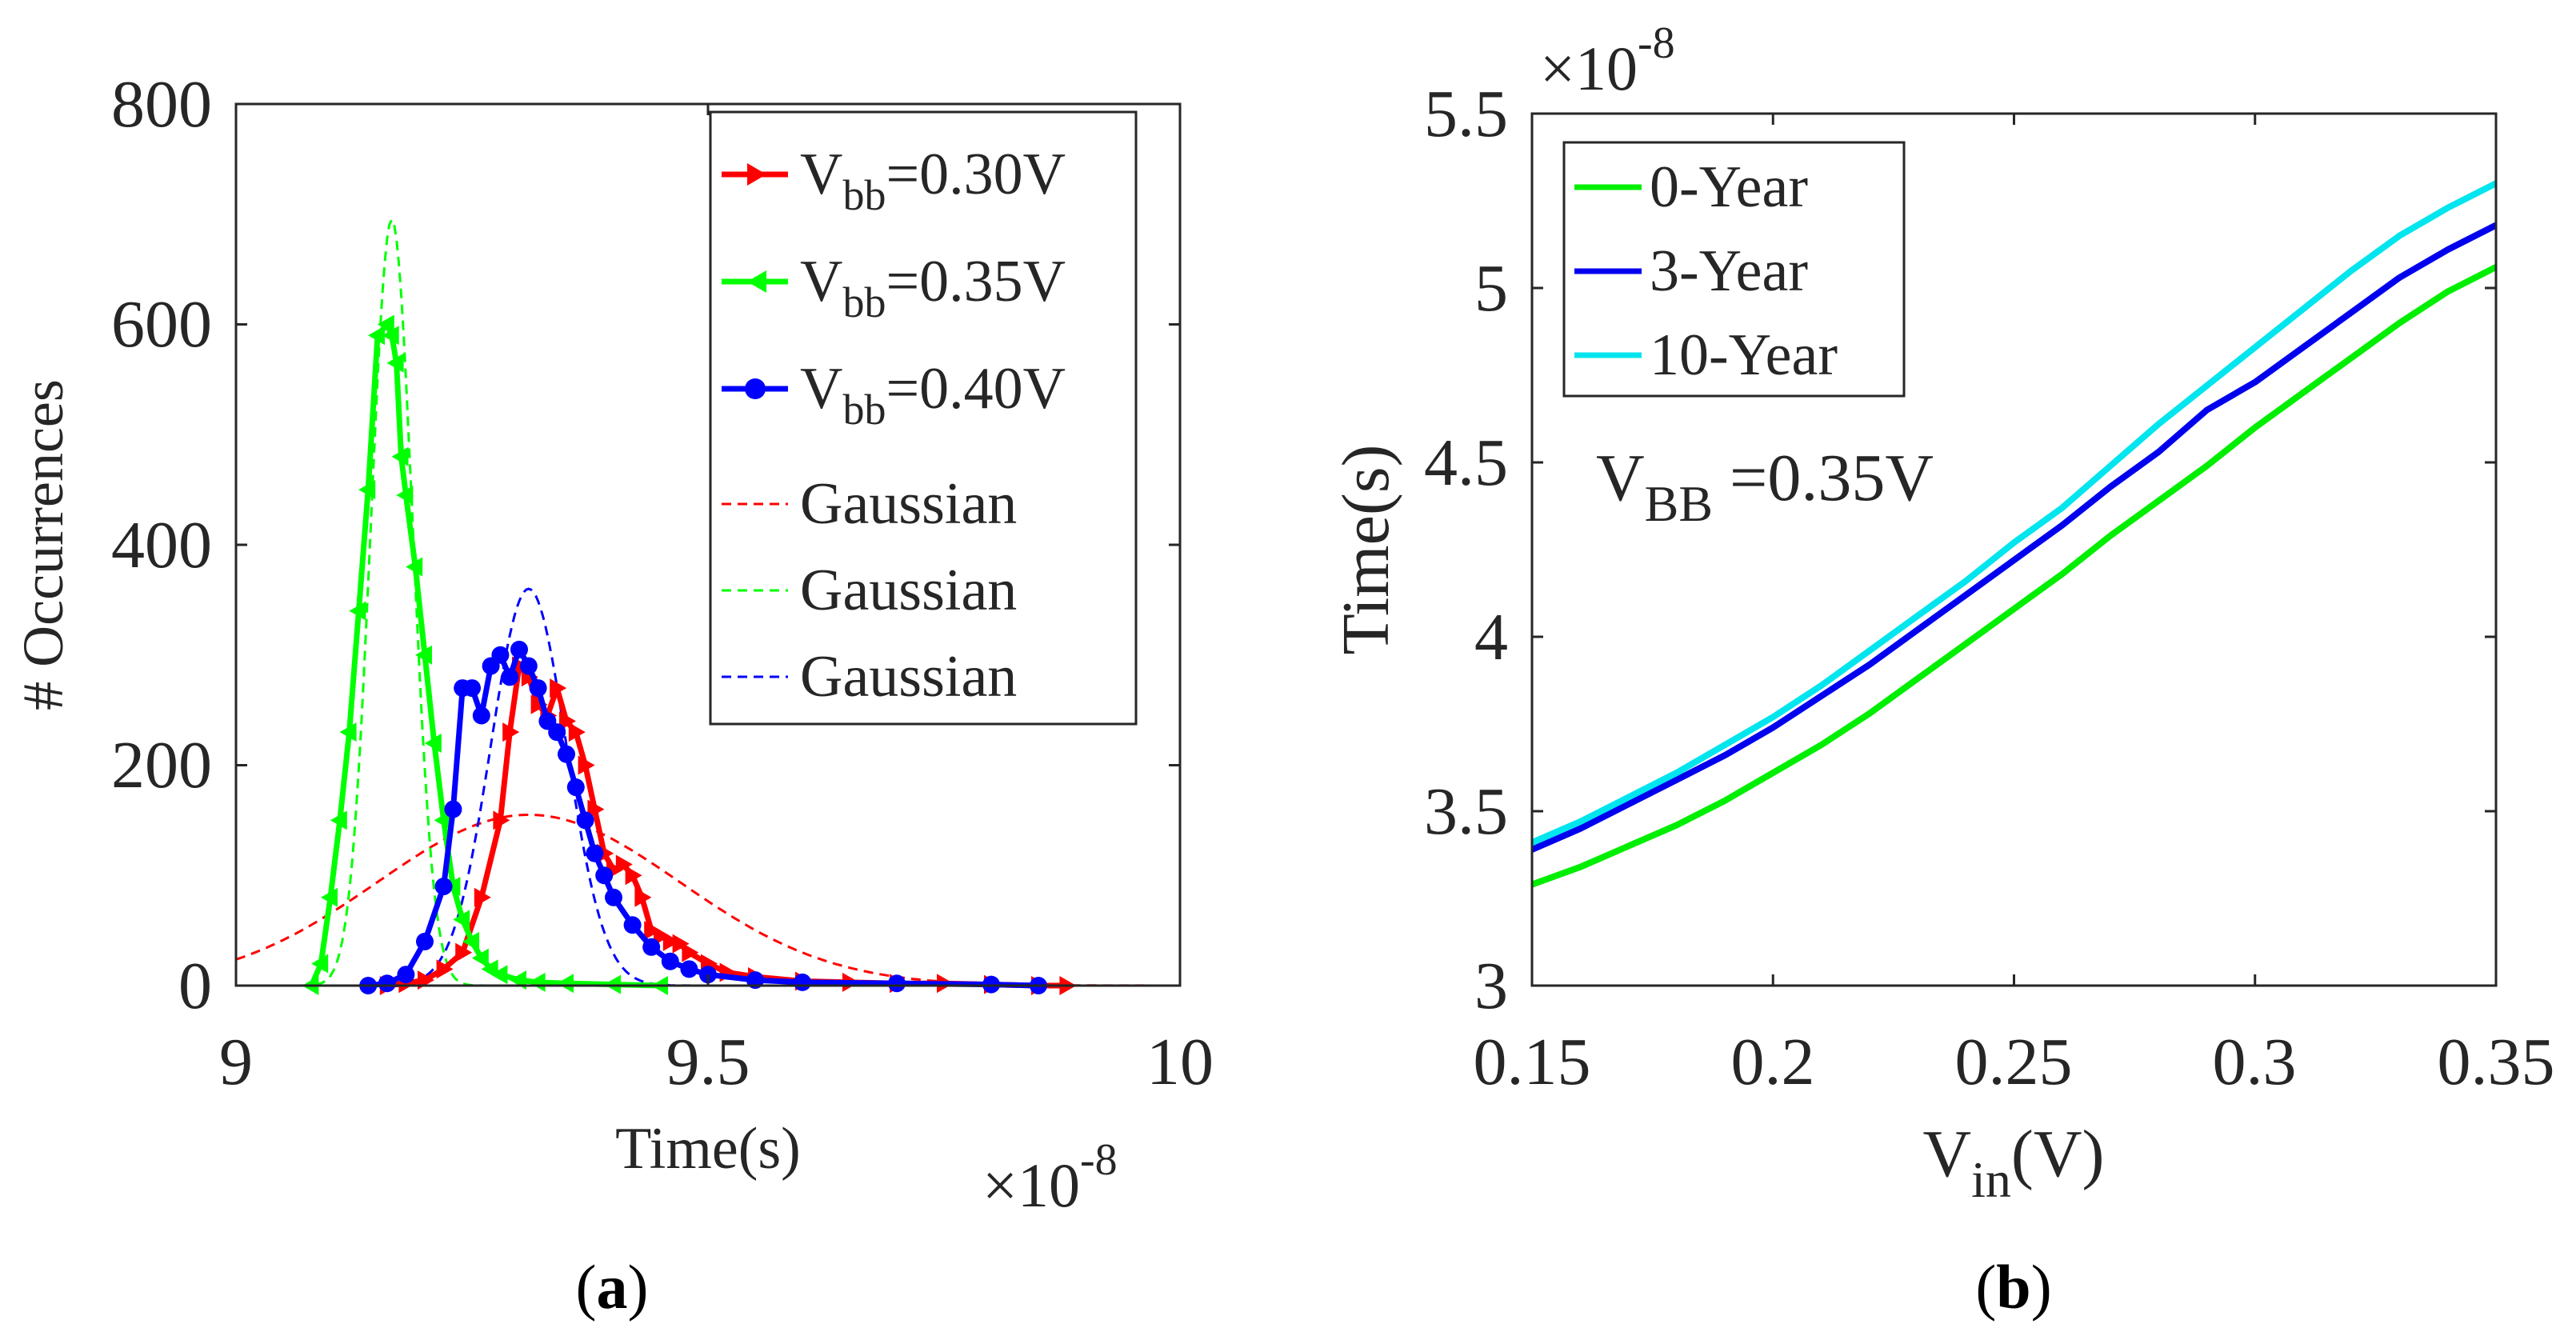 The image size is (2576, 1344). Describe the element at coordinates (1491, 288) in the screenshot. I see `b-y-tick-label: 5` at that location.